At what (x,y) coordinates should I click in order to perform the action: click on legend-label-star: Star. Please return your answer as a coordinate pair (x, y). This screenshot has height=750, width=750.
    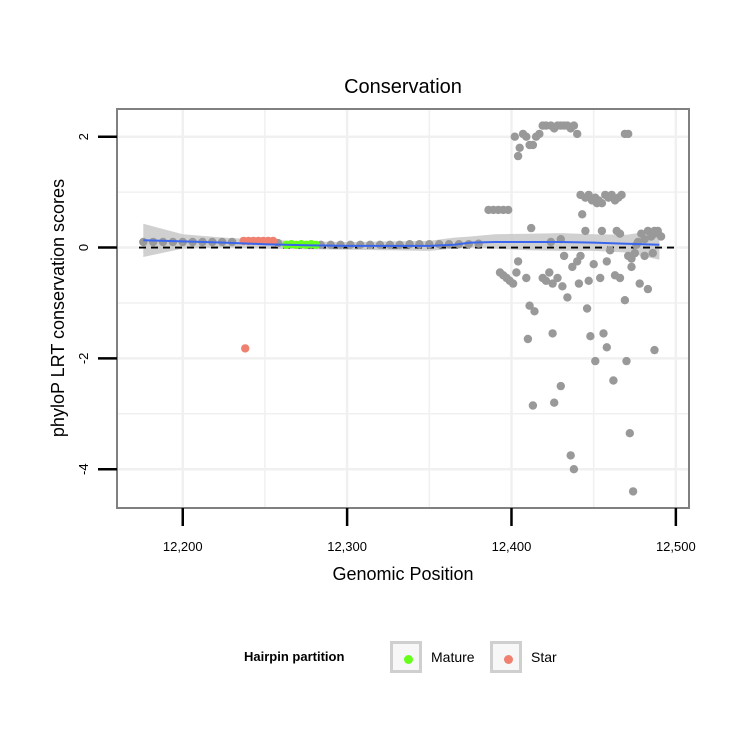
    Looking at the image, I should click on (544, 657).